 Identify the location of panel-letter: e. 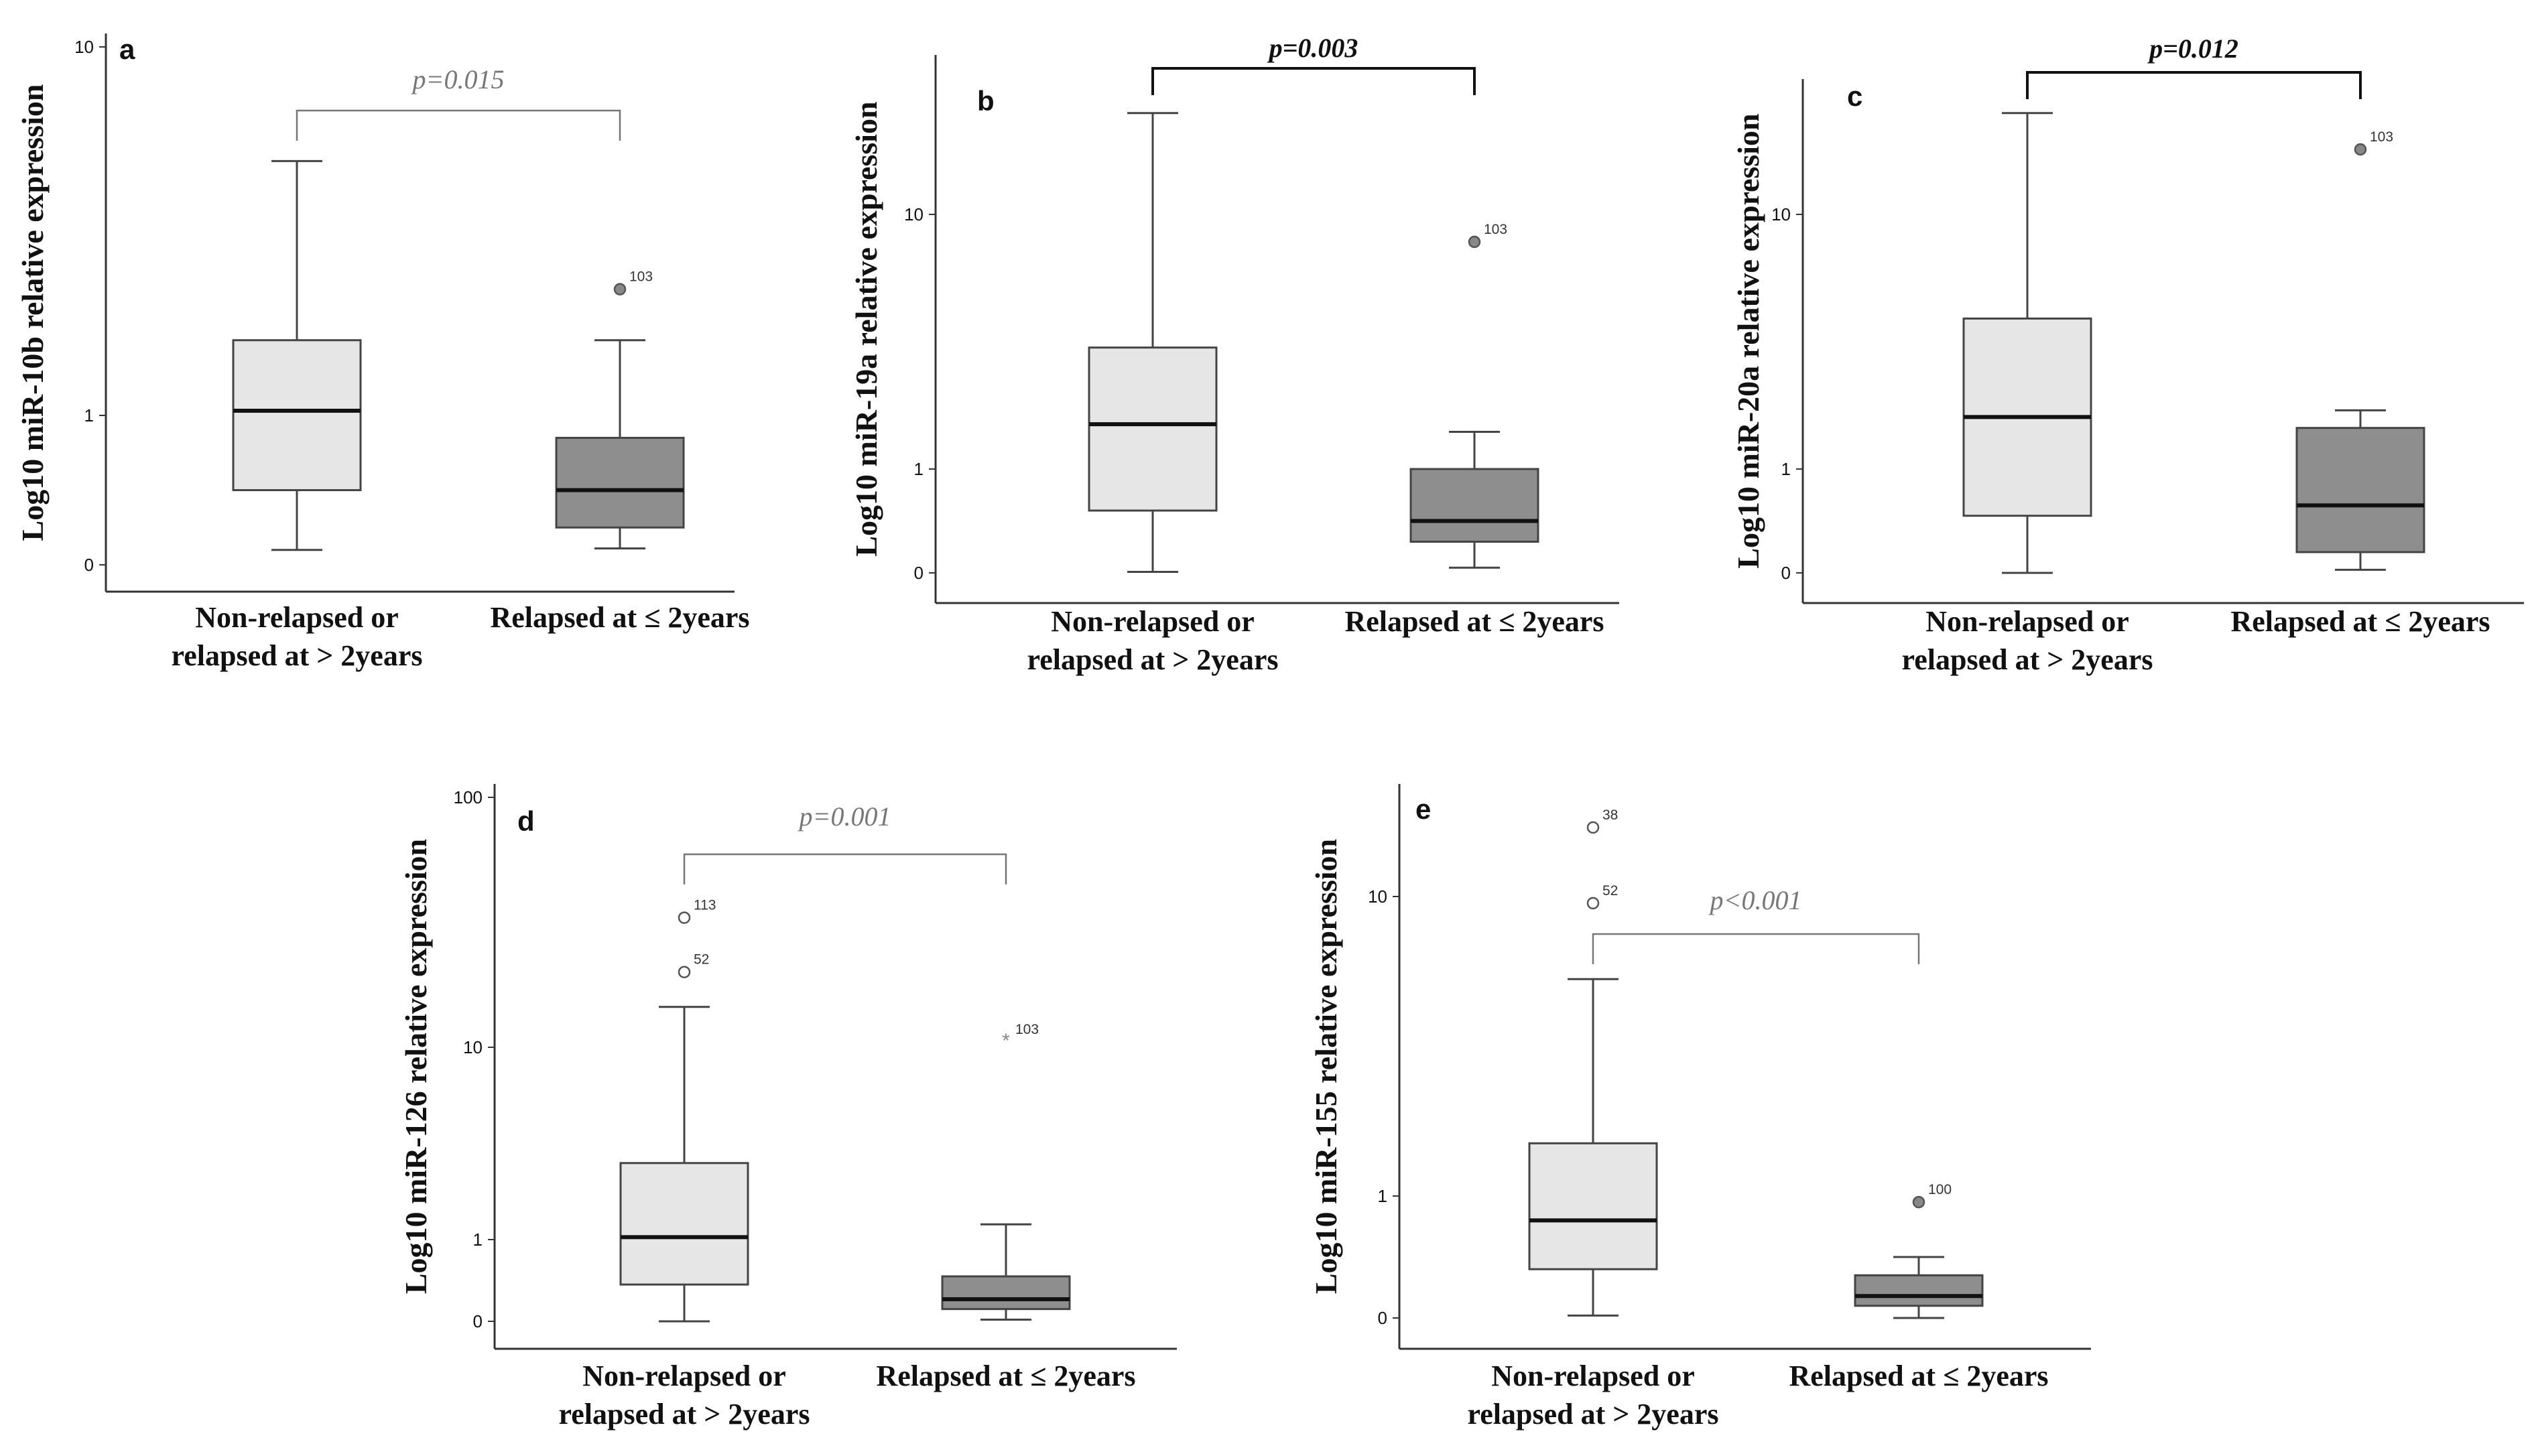
(1423, 809).